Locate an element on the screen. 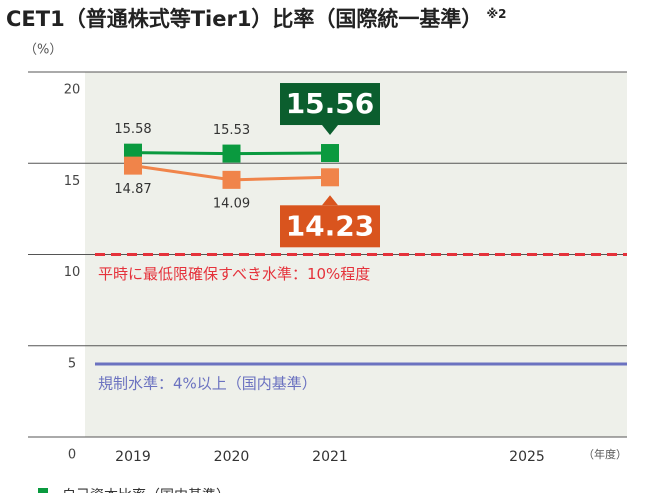  y-tick-label: 10 is located at coordinates (72, 272).